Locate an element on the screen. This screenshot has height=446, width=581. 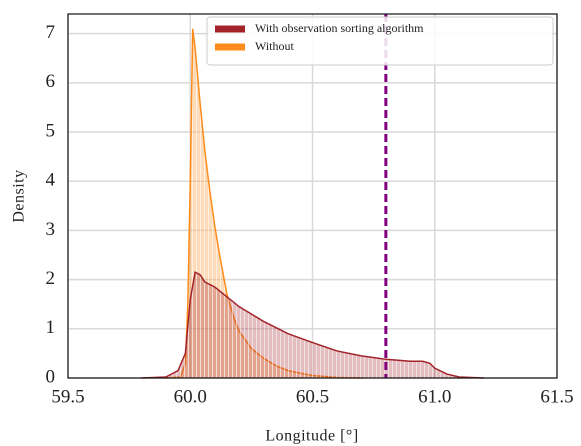
legend-box is located at coordinates (380, 41).